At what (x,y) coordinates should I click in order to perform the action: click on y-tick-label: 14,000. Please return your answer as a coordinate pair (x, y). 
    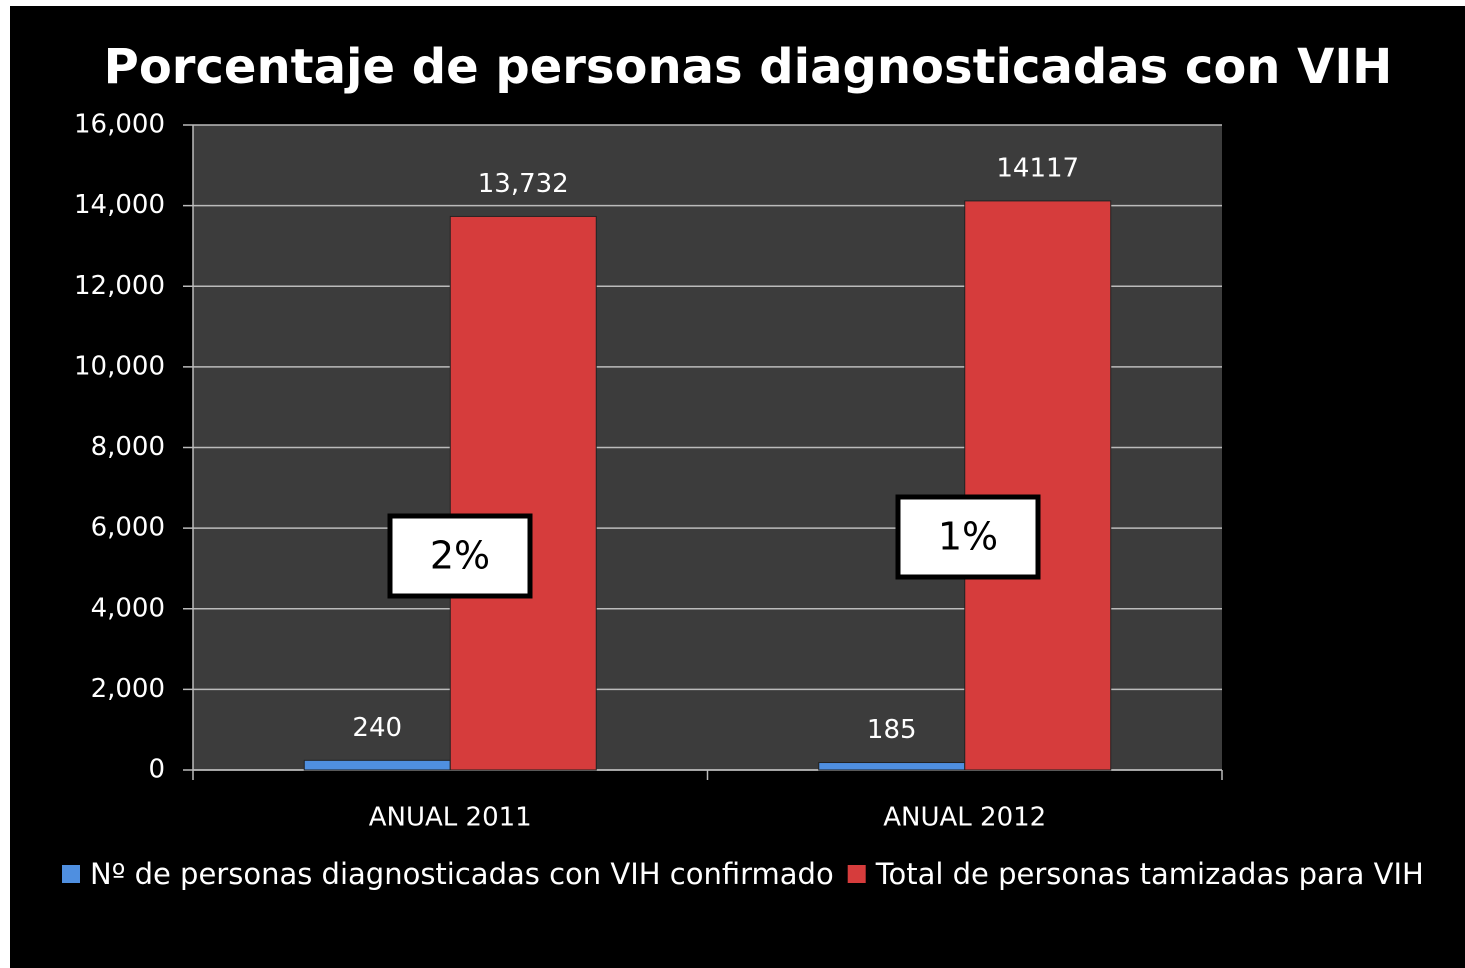
    Looking at the image, I should click on (119, 205).